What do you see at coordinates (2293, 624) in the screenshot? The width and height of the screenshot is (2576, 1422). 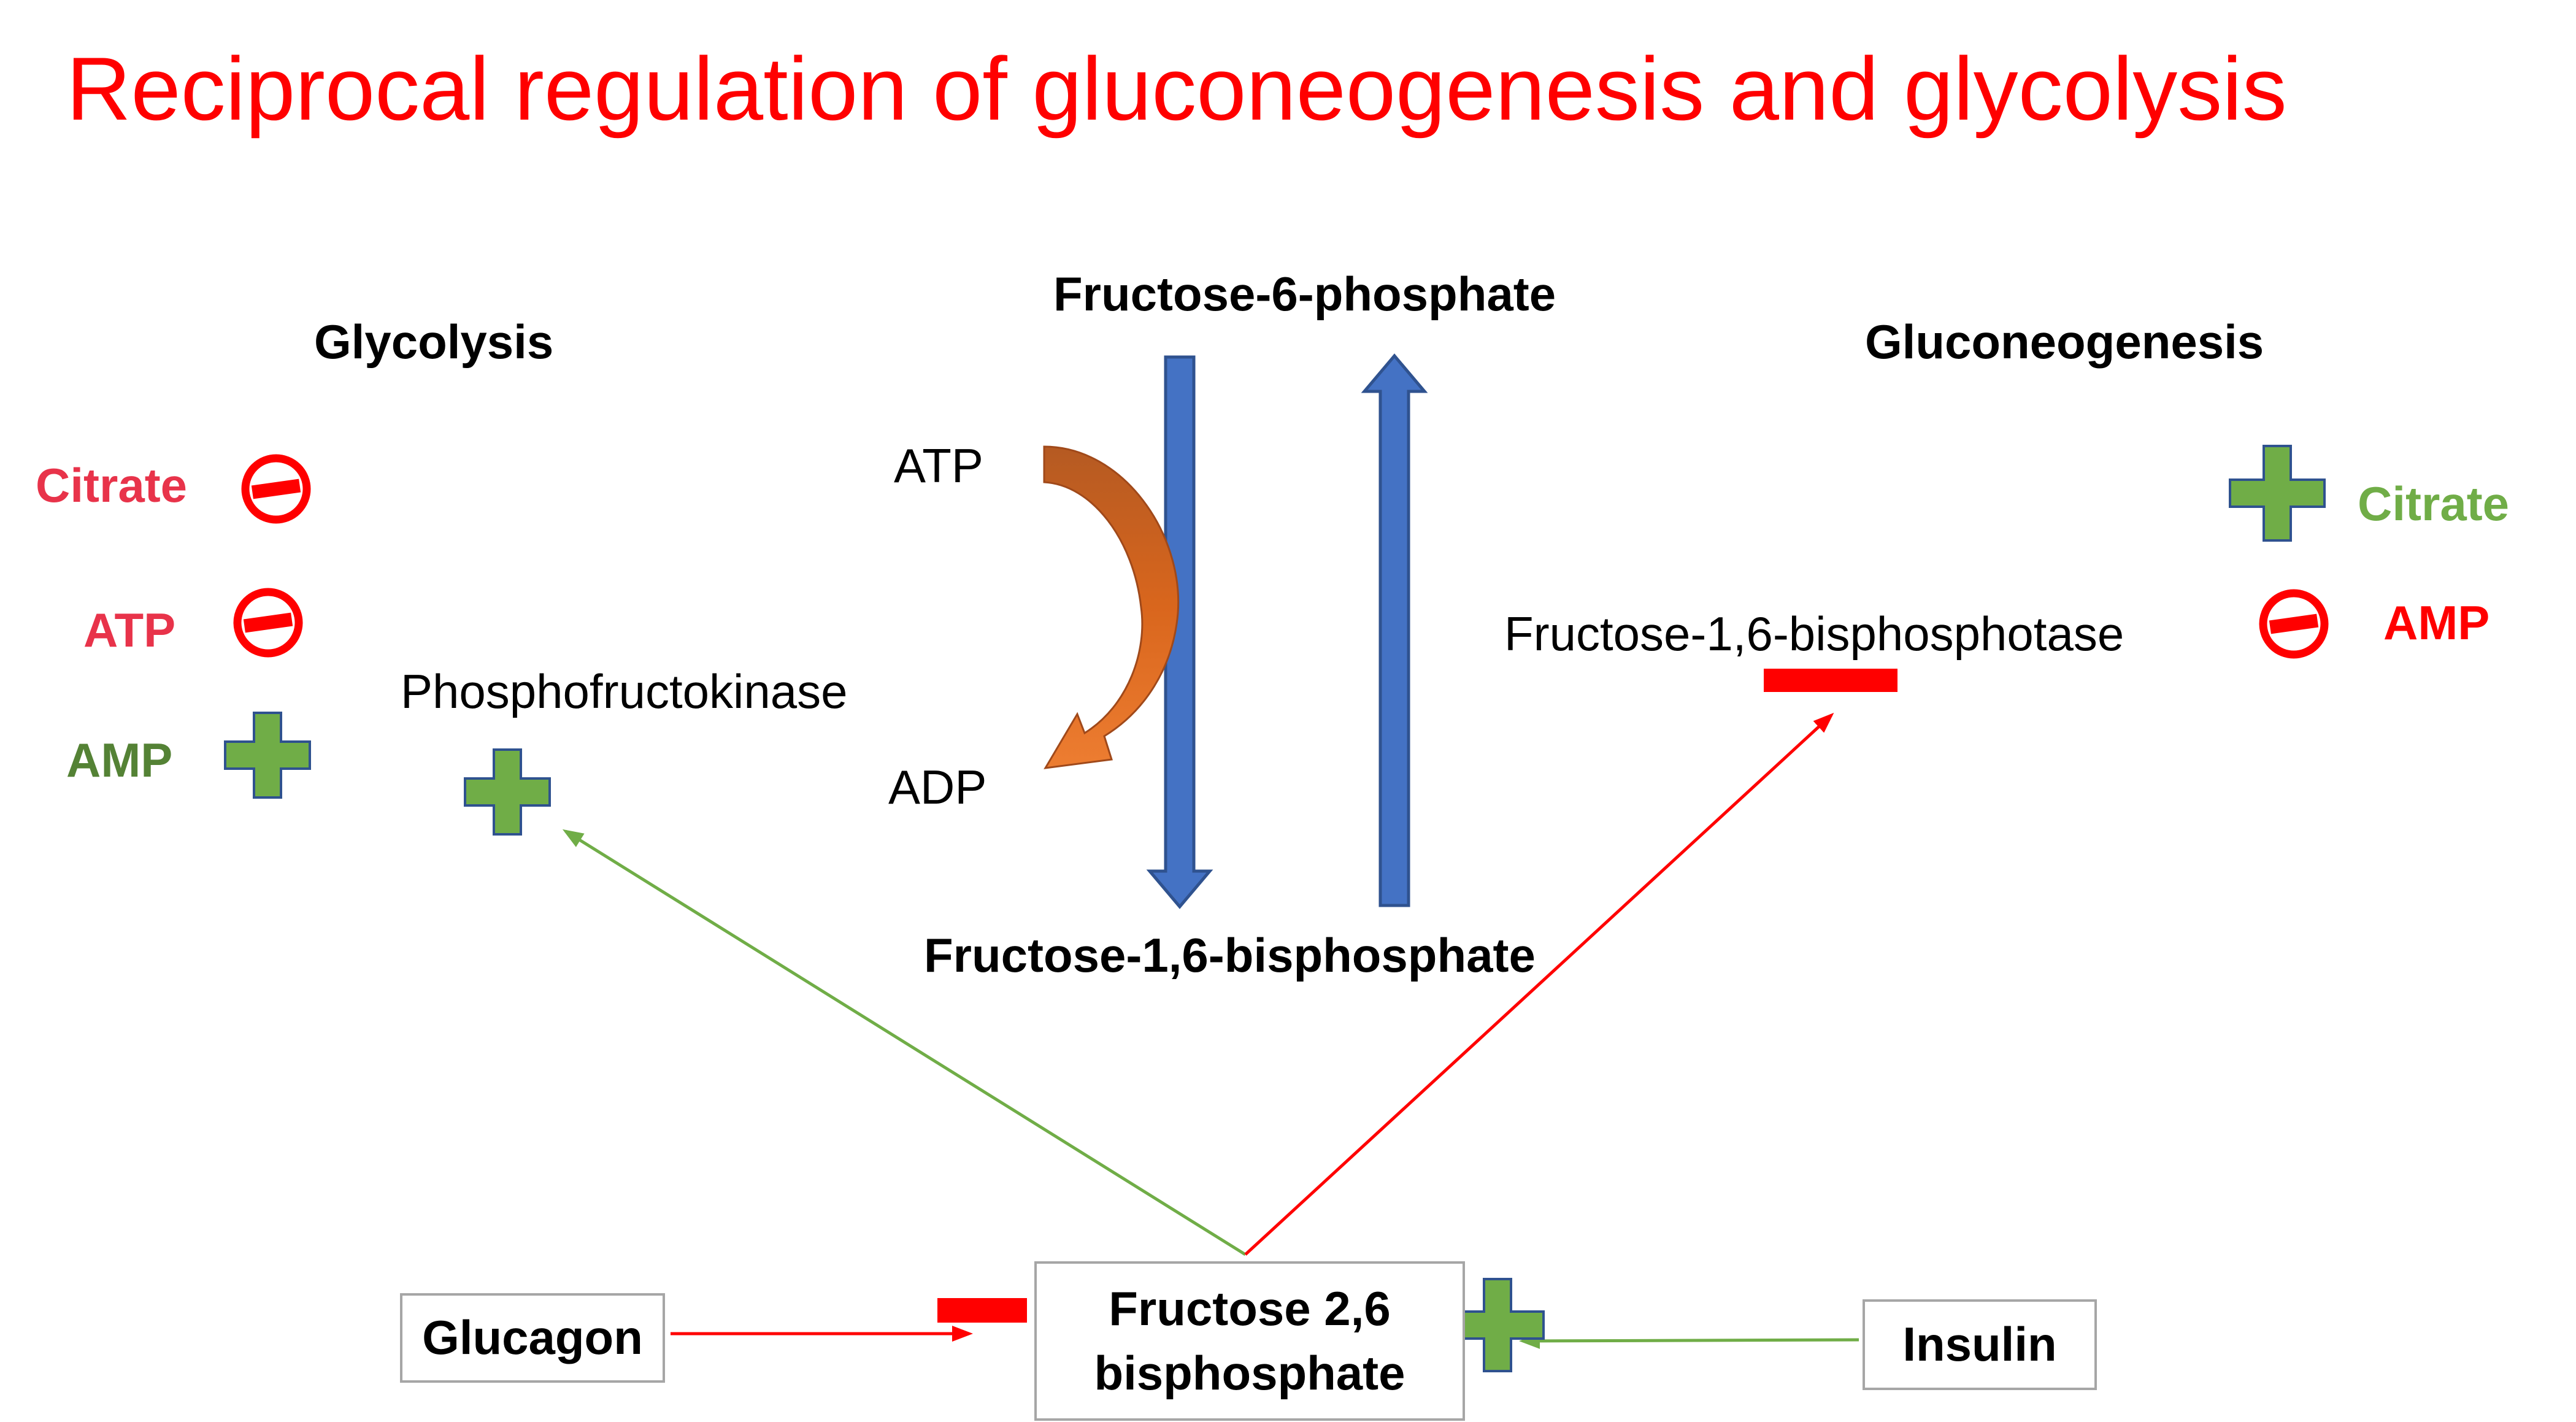 I see `gluconeogenesis-amp-no-entry-icon` at bounding box center [2293, 624].